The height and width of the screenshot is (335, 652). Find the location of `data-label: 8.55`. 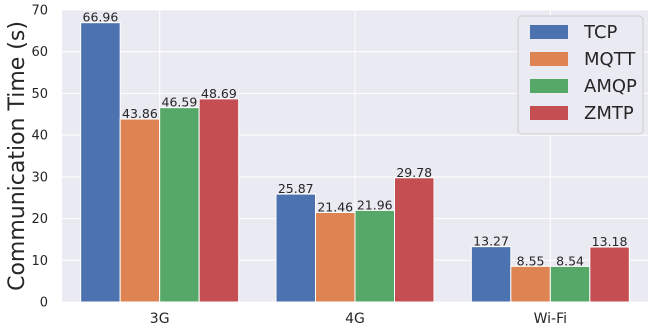

data-label: 8.55 is located at coordinates (531, 260).